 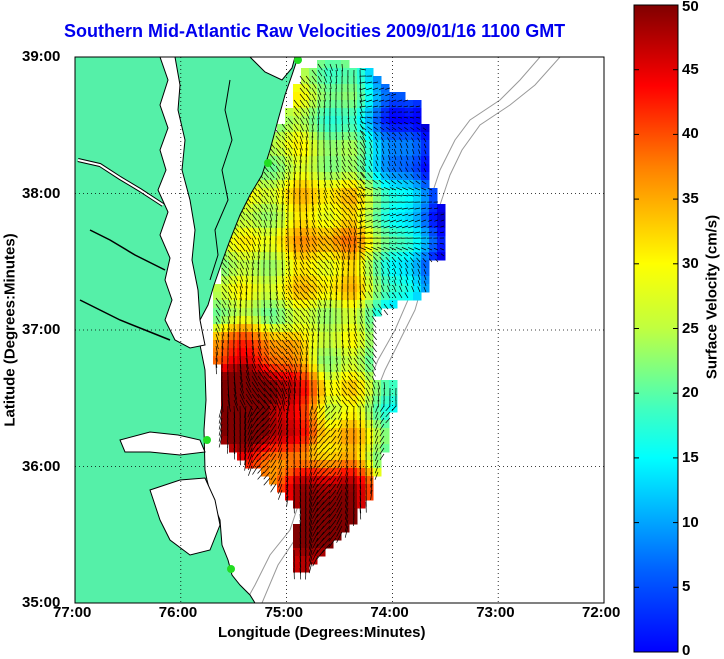 What do you see at coordinates (178, 612) in the screenshot?
I see `x-tick-label: 76:00` at bounding box center [178, 612].